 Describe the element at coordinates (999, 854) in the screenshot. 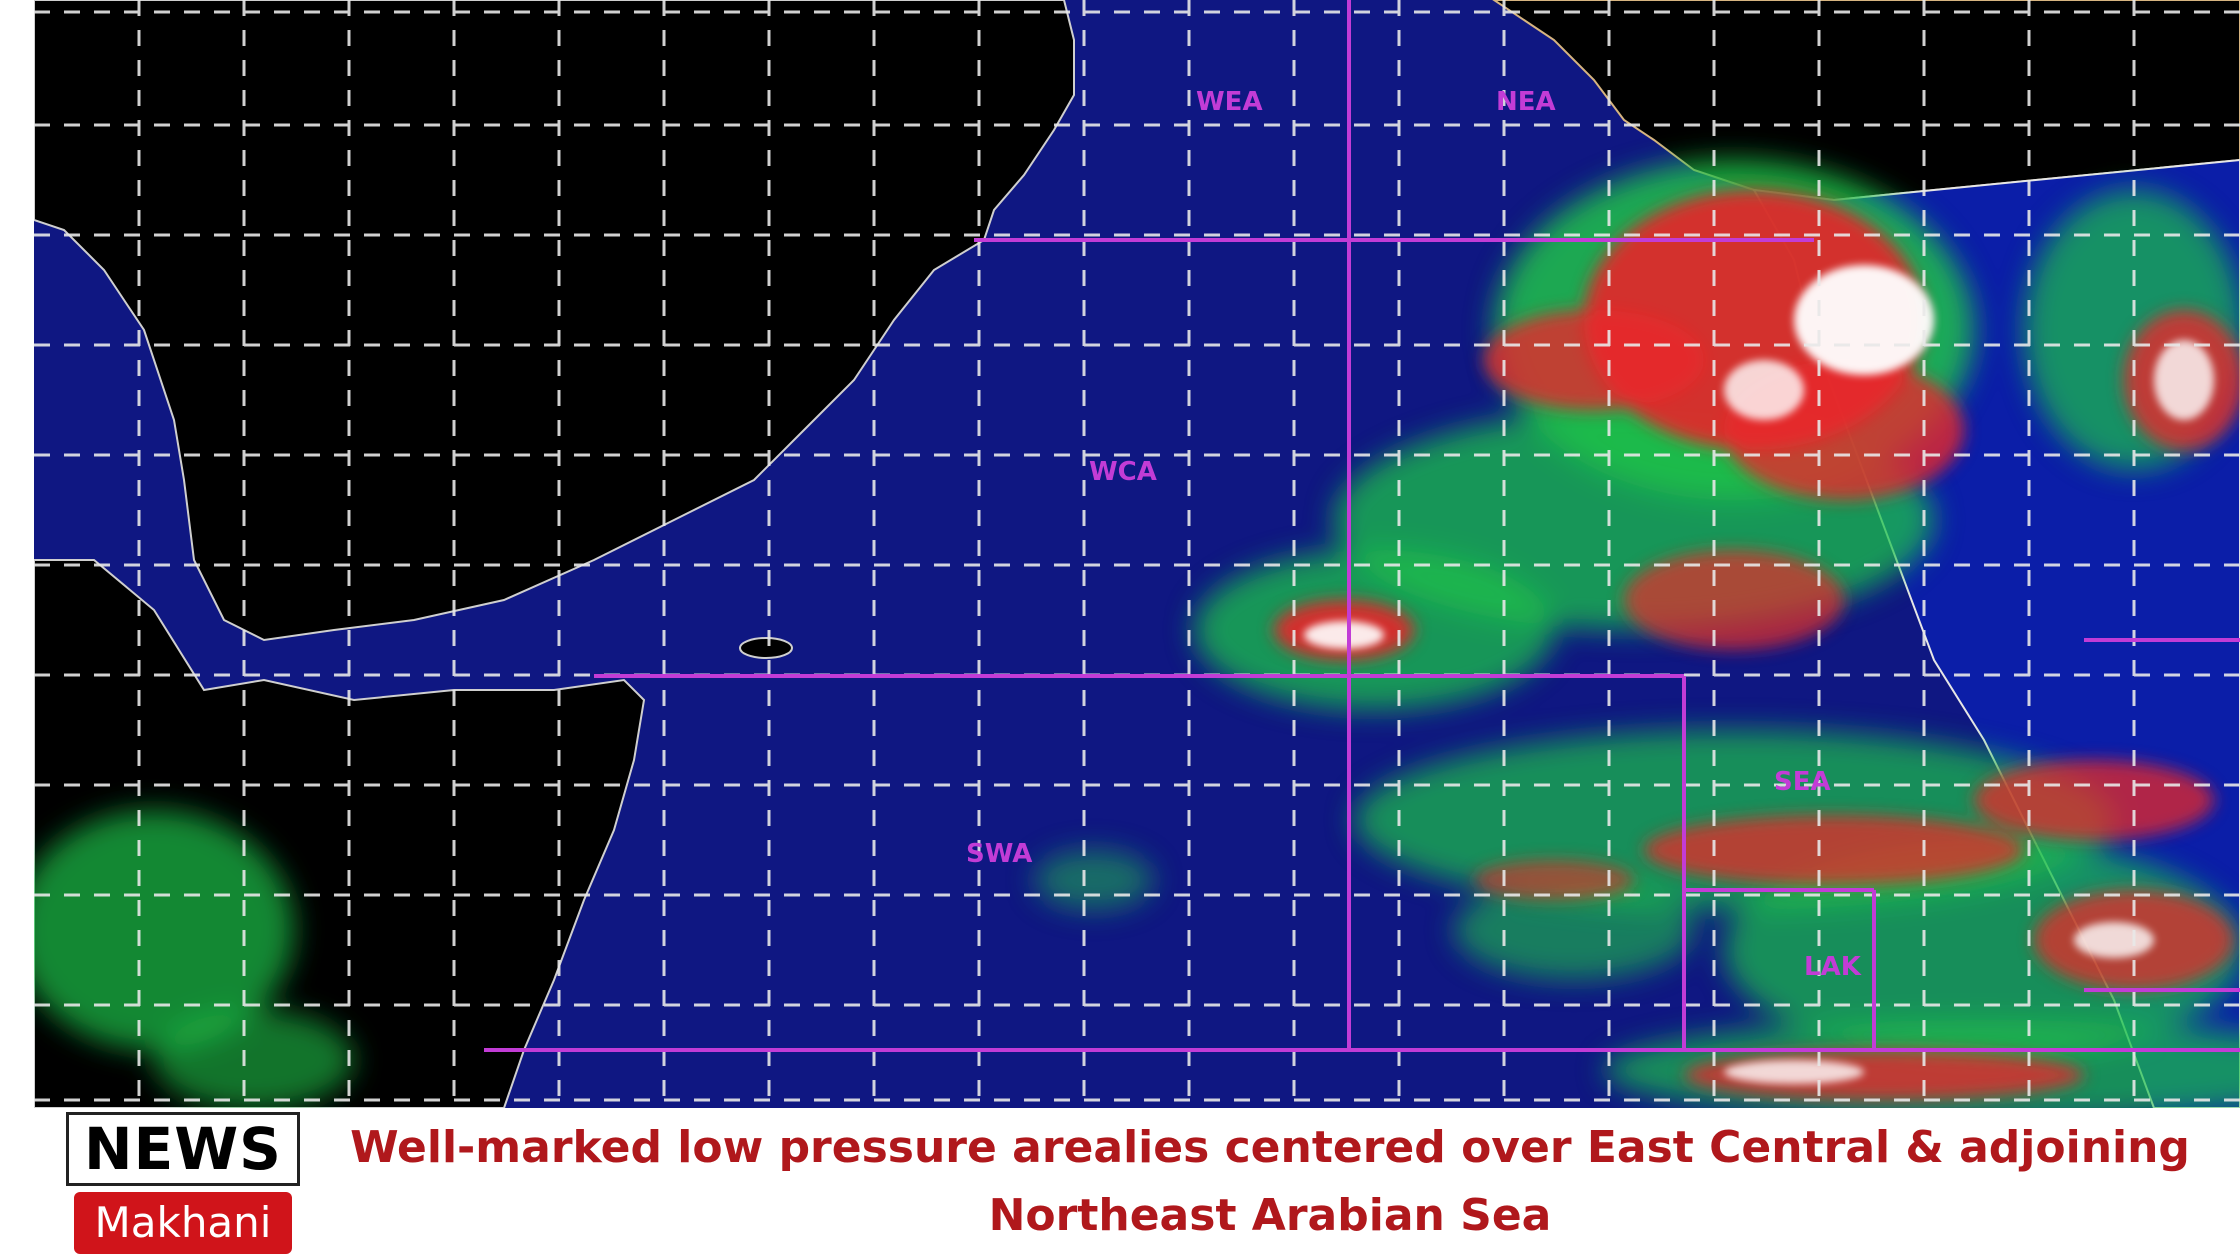

I see `region-label-swa: SWA` at that location.